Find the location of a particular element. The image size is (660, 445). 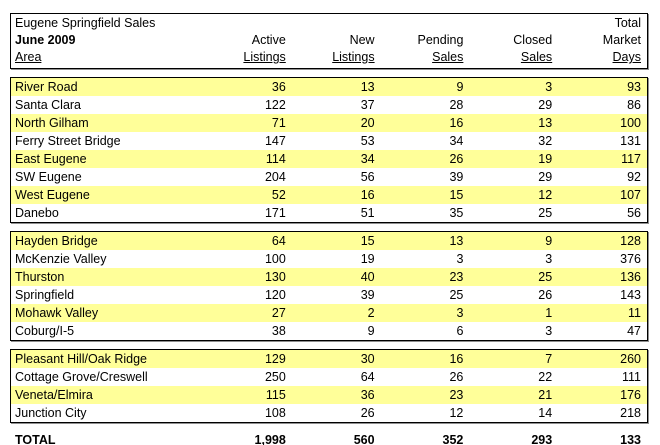

area-cell: Mohawk Valley is located at coordinates (57, 313).